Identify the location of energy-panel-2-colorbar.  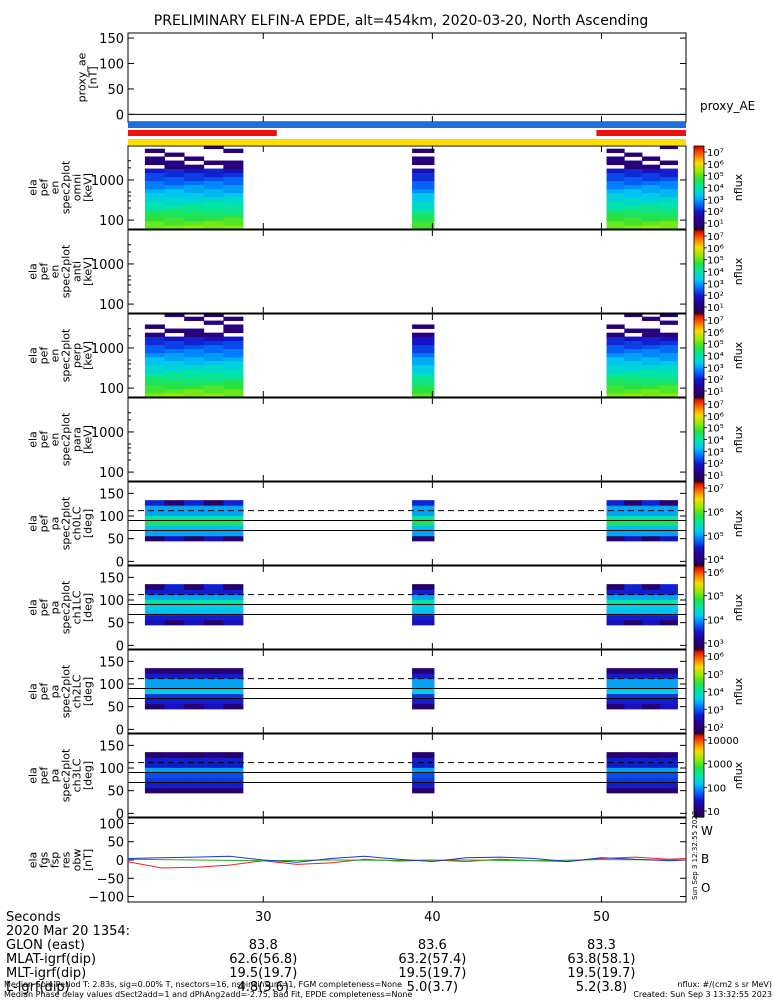
(699, 356).